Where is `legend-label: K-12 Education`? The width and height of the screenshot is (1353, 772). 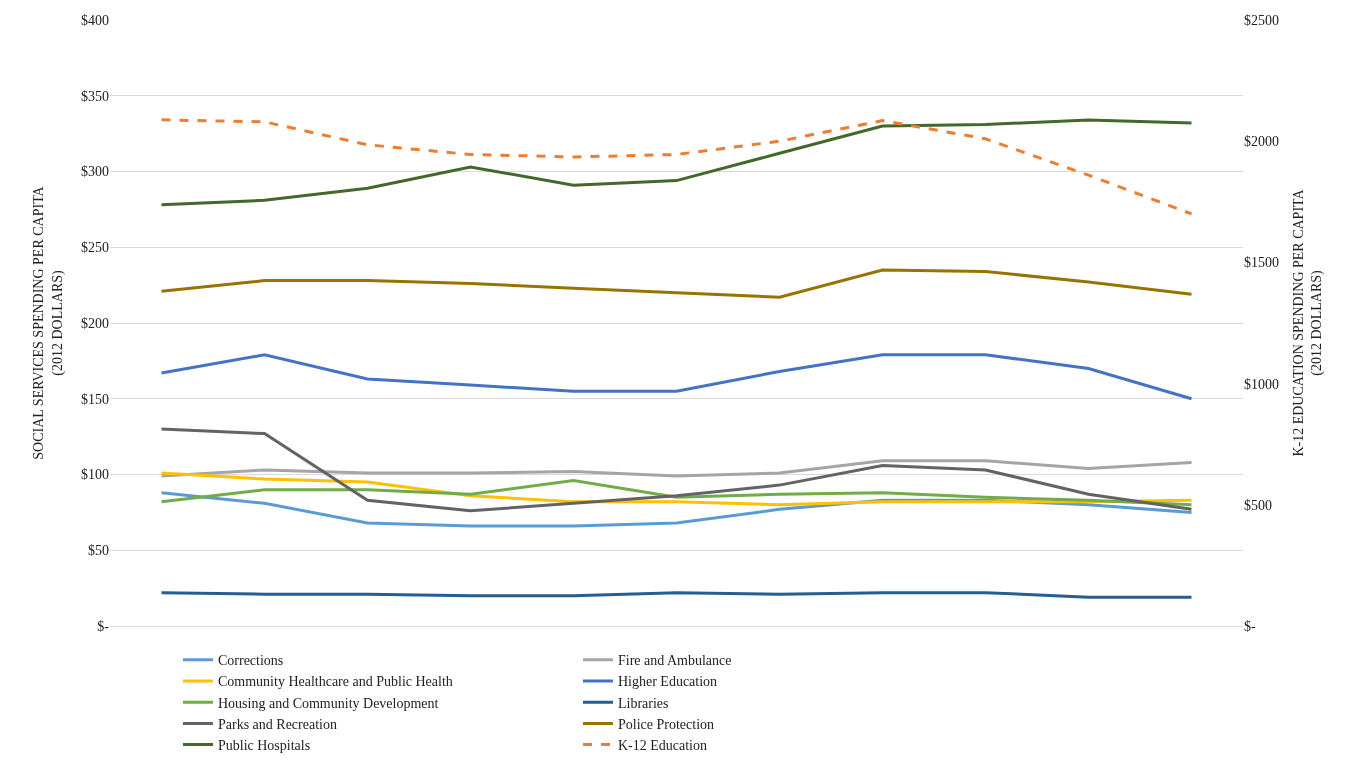
legend-label: K-12 Education is located at coordinates (662, 746).